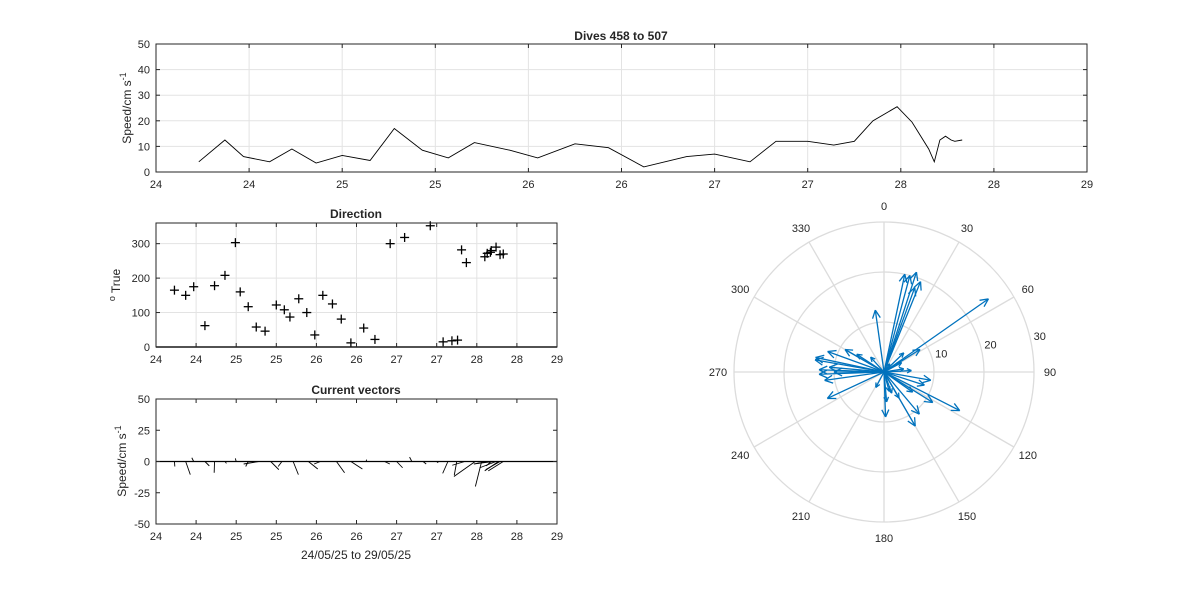 This screenshot has width=1200, height=589. I want to click on speed-plot-xtick-label: 28, so click(901, 185).